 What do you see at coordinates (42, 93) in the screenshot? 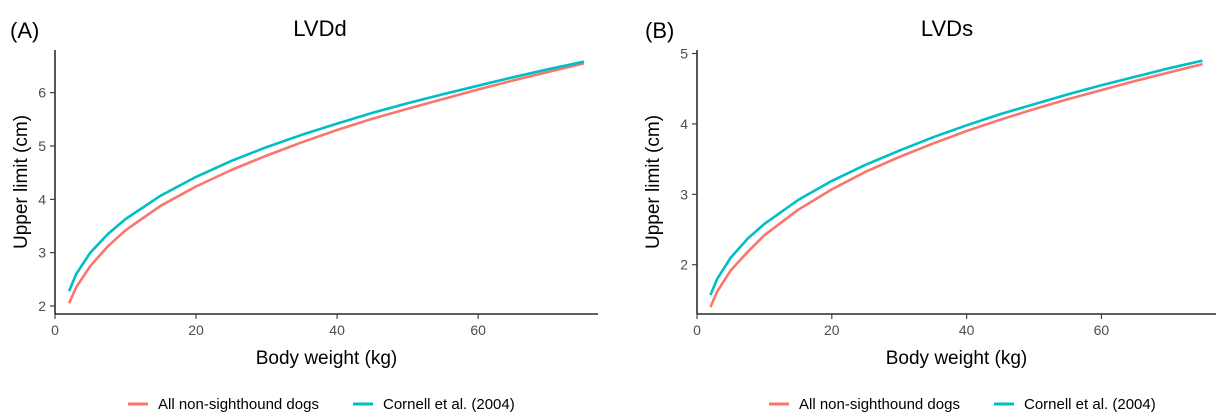
I see `y-tick-label: 6` at bounding box center [42, 93].